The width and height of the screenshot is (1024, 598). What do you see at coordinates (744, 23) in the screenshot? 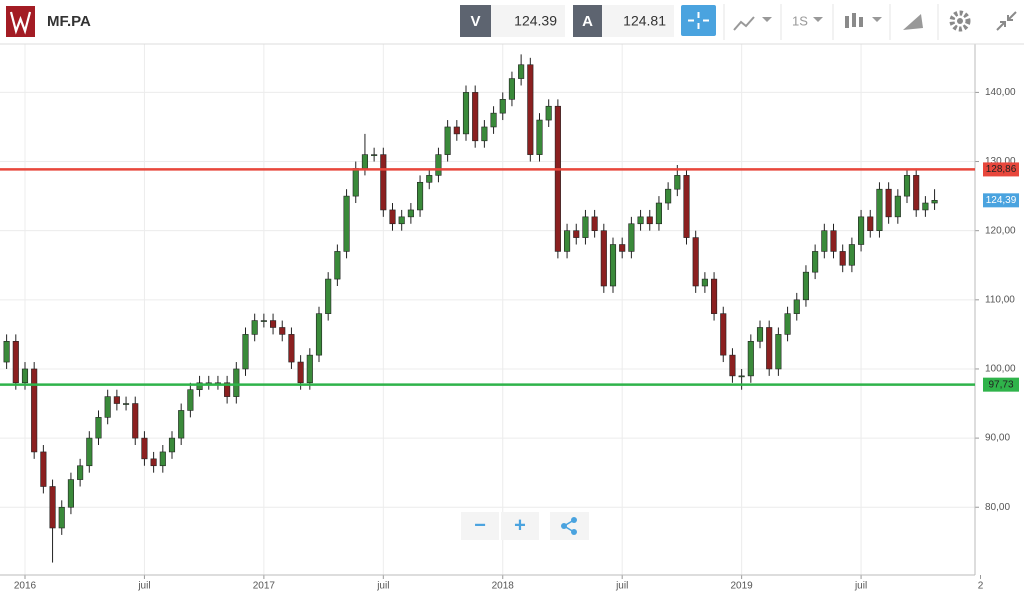
I see `indicators-button` at bounding box center [744, 23].